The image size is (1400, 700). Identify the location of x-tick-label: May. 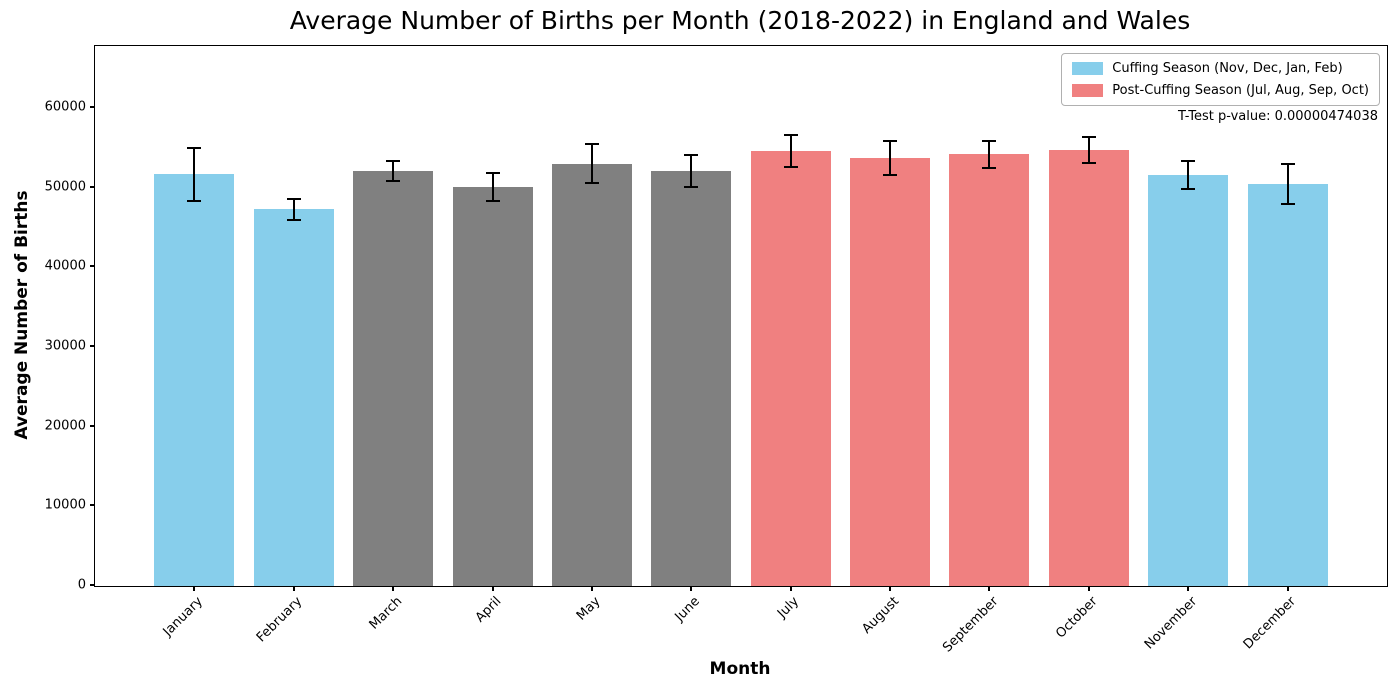
(588, 609).